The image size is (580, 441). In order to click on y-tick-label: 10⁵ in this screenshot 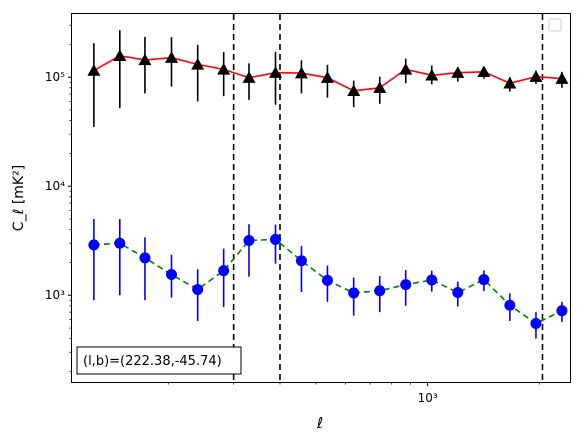, I will do `click(55, 77)`.